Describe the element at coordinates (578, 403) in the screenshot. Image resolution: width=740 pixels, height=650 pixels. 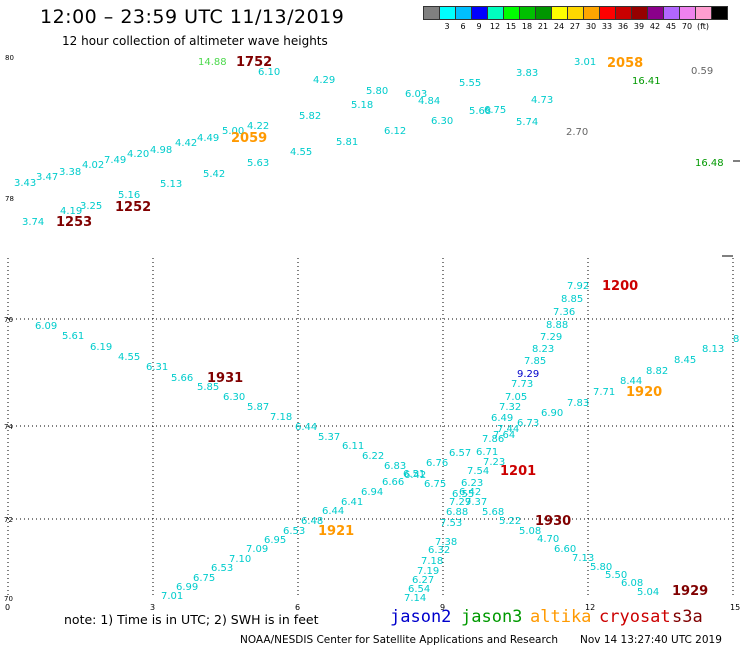
I see `wave-height-label: 7.83` at that location.